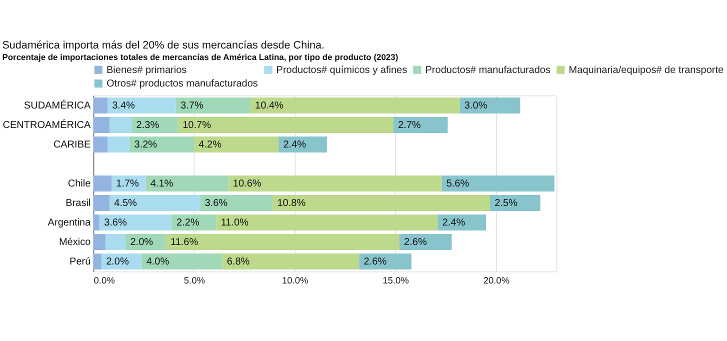 The width and height of the screenshot is (727, 341). I want to click on data-label: 10.4%, so click(269, 106).